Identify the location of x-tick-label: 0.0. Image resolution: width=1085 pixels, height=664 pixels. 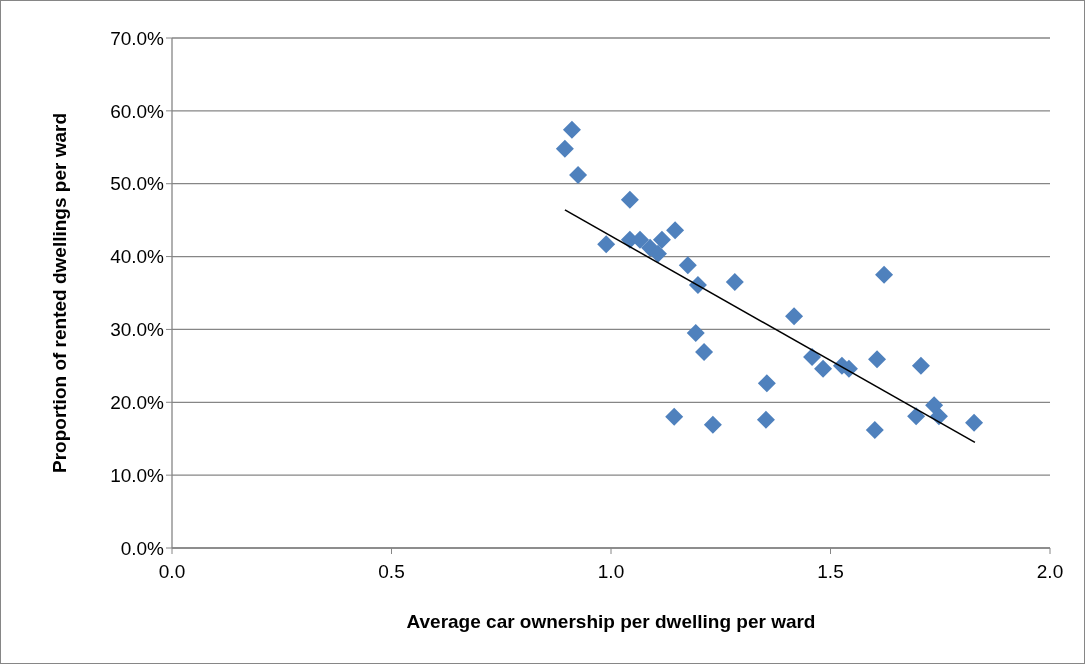
(172, 571).